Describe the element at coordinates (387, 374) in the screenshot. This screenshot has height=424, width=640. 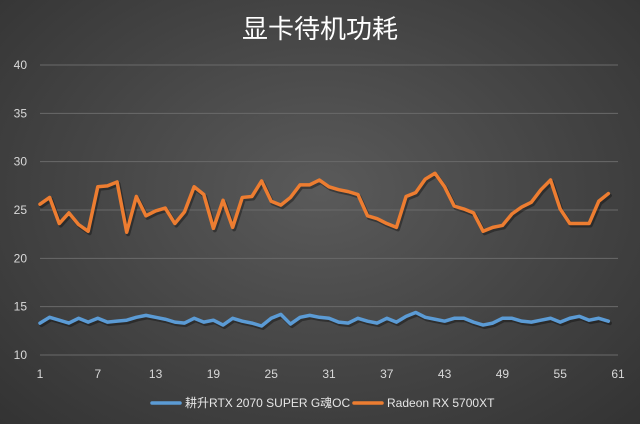
I see `x-tick-label: 37` at that location.